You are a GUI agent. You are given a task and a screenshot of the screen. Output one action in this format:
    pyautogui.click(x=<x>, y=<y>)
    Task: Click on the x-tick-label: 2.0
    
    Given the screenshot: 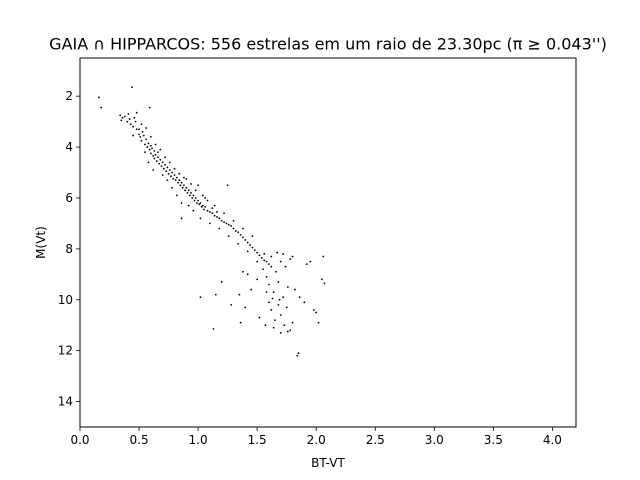 What is the action you would take?
    pyautogui.click(x=316, y=440)
    